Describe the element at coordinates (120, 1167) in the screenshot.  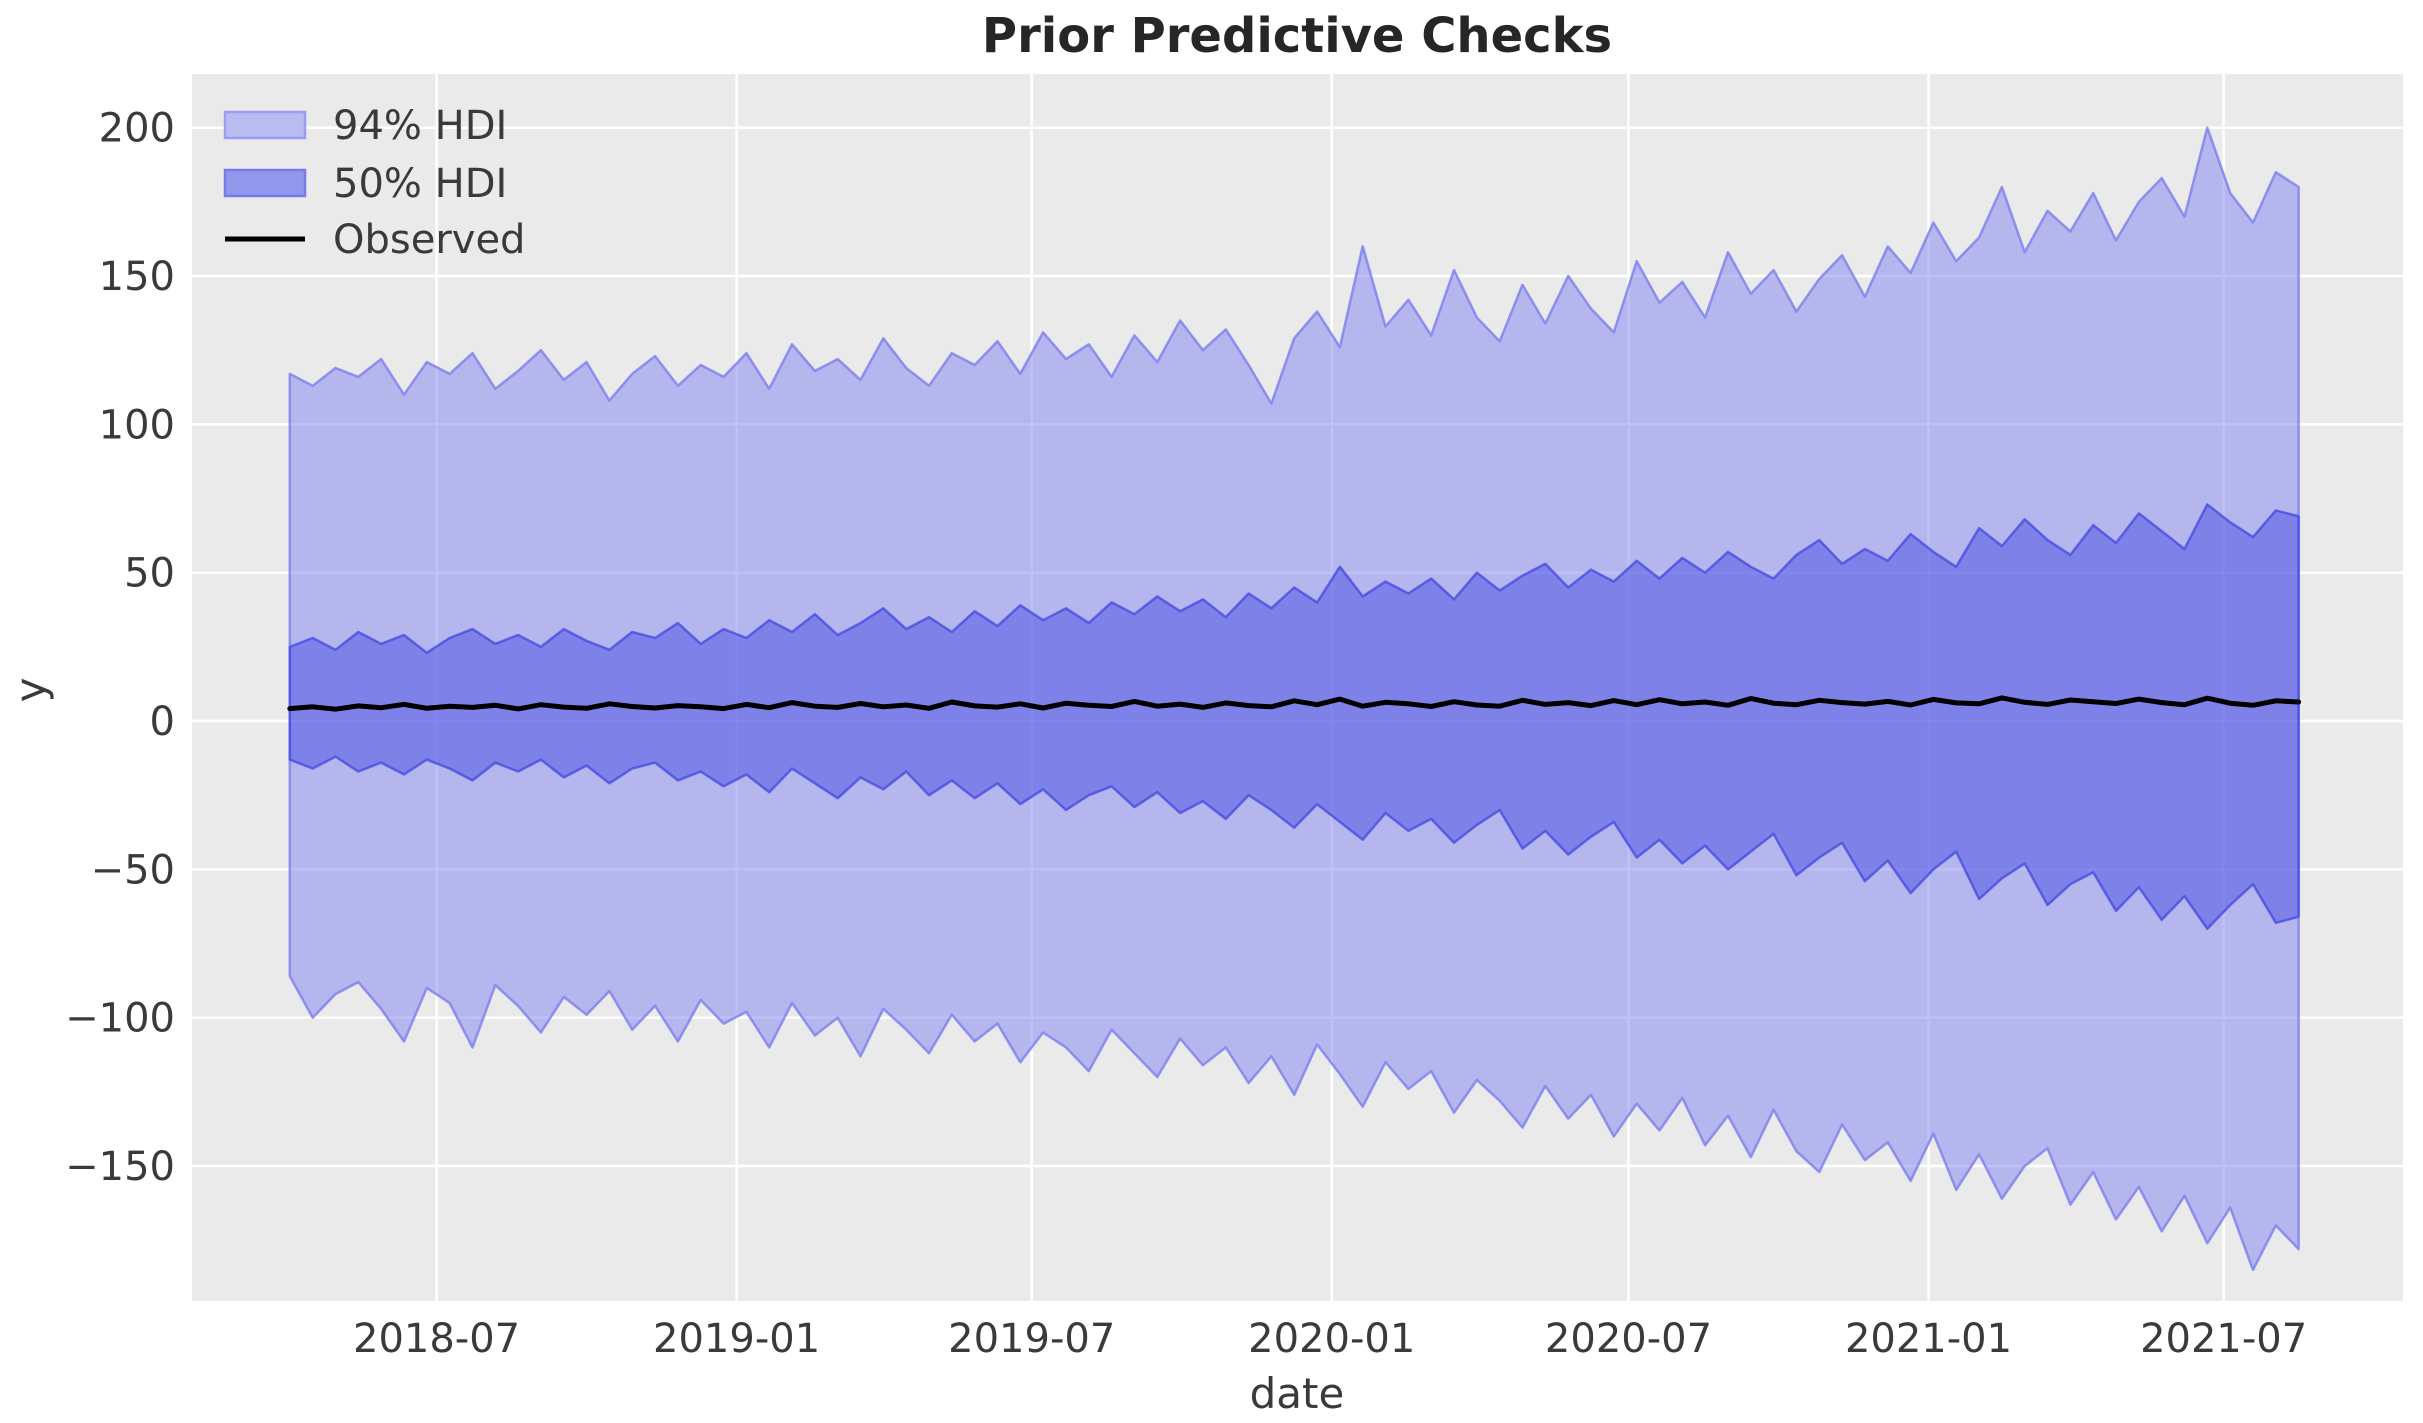
I see `y-tick-label-−150: −150` at that location.